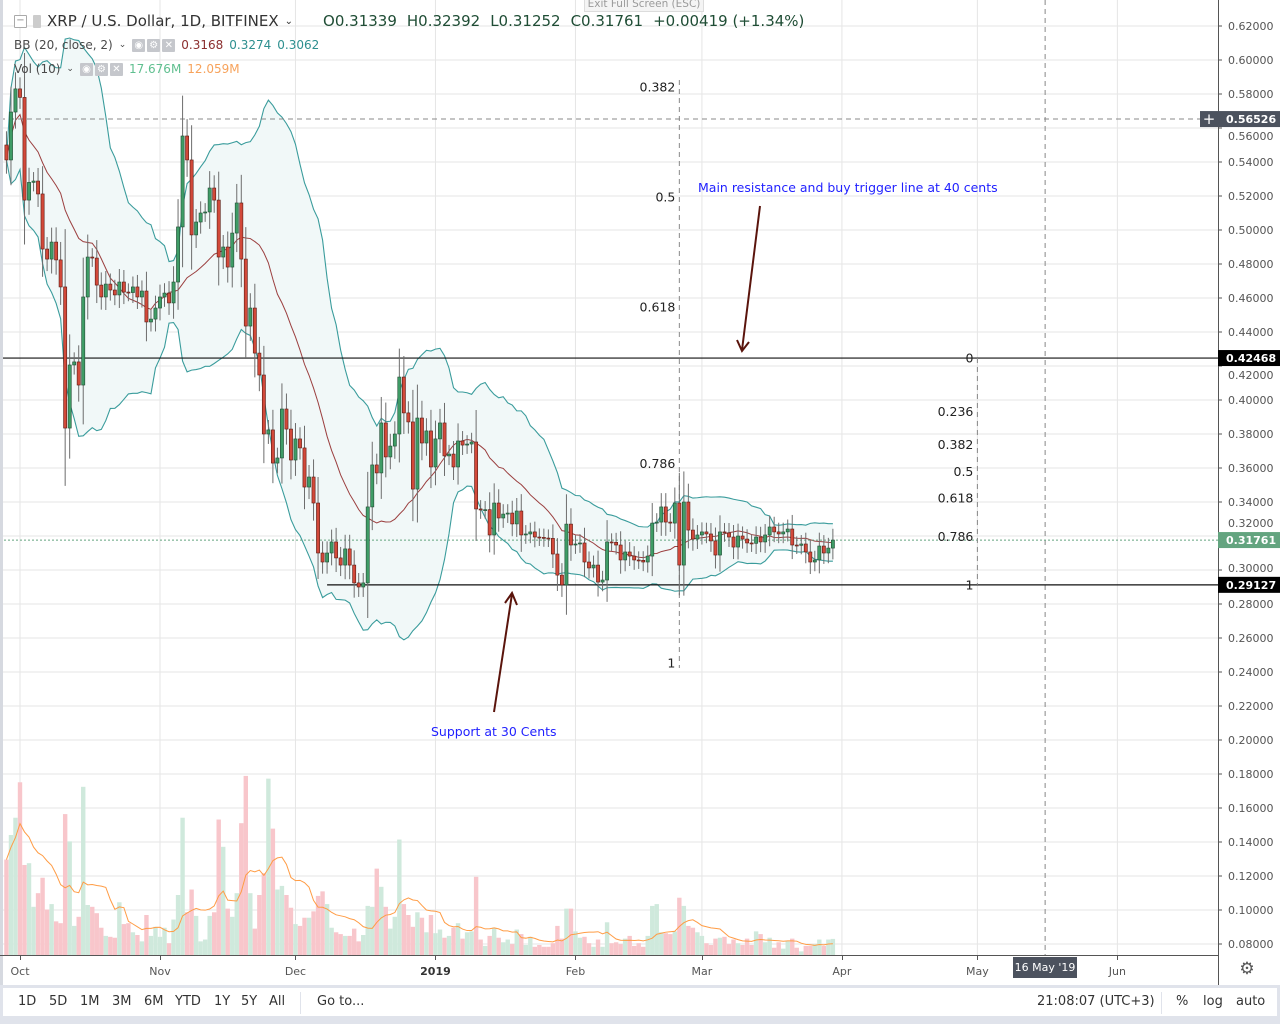 The height and width of the screenshot is (1024, 1280). What do you see at coordinates (658, 463) in the screenshot?
I see `fib-level-label: 0.786` at bounding box center [658, 463].